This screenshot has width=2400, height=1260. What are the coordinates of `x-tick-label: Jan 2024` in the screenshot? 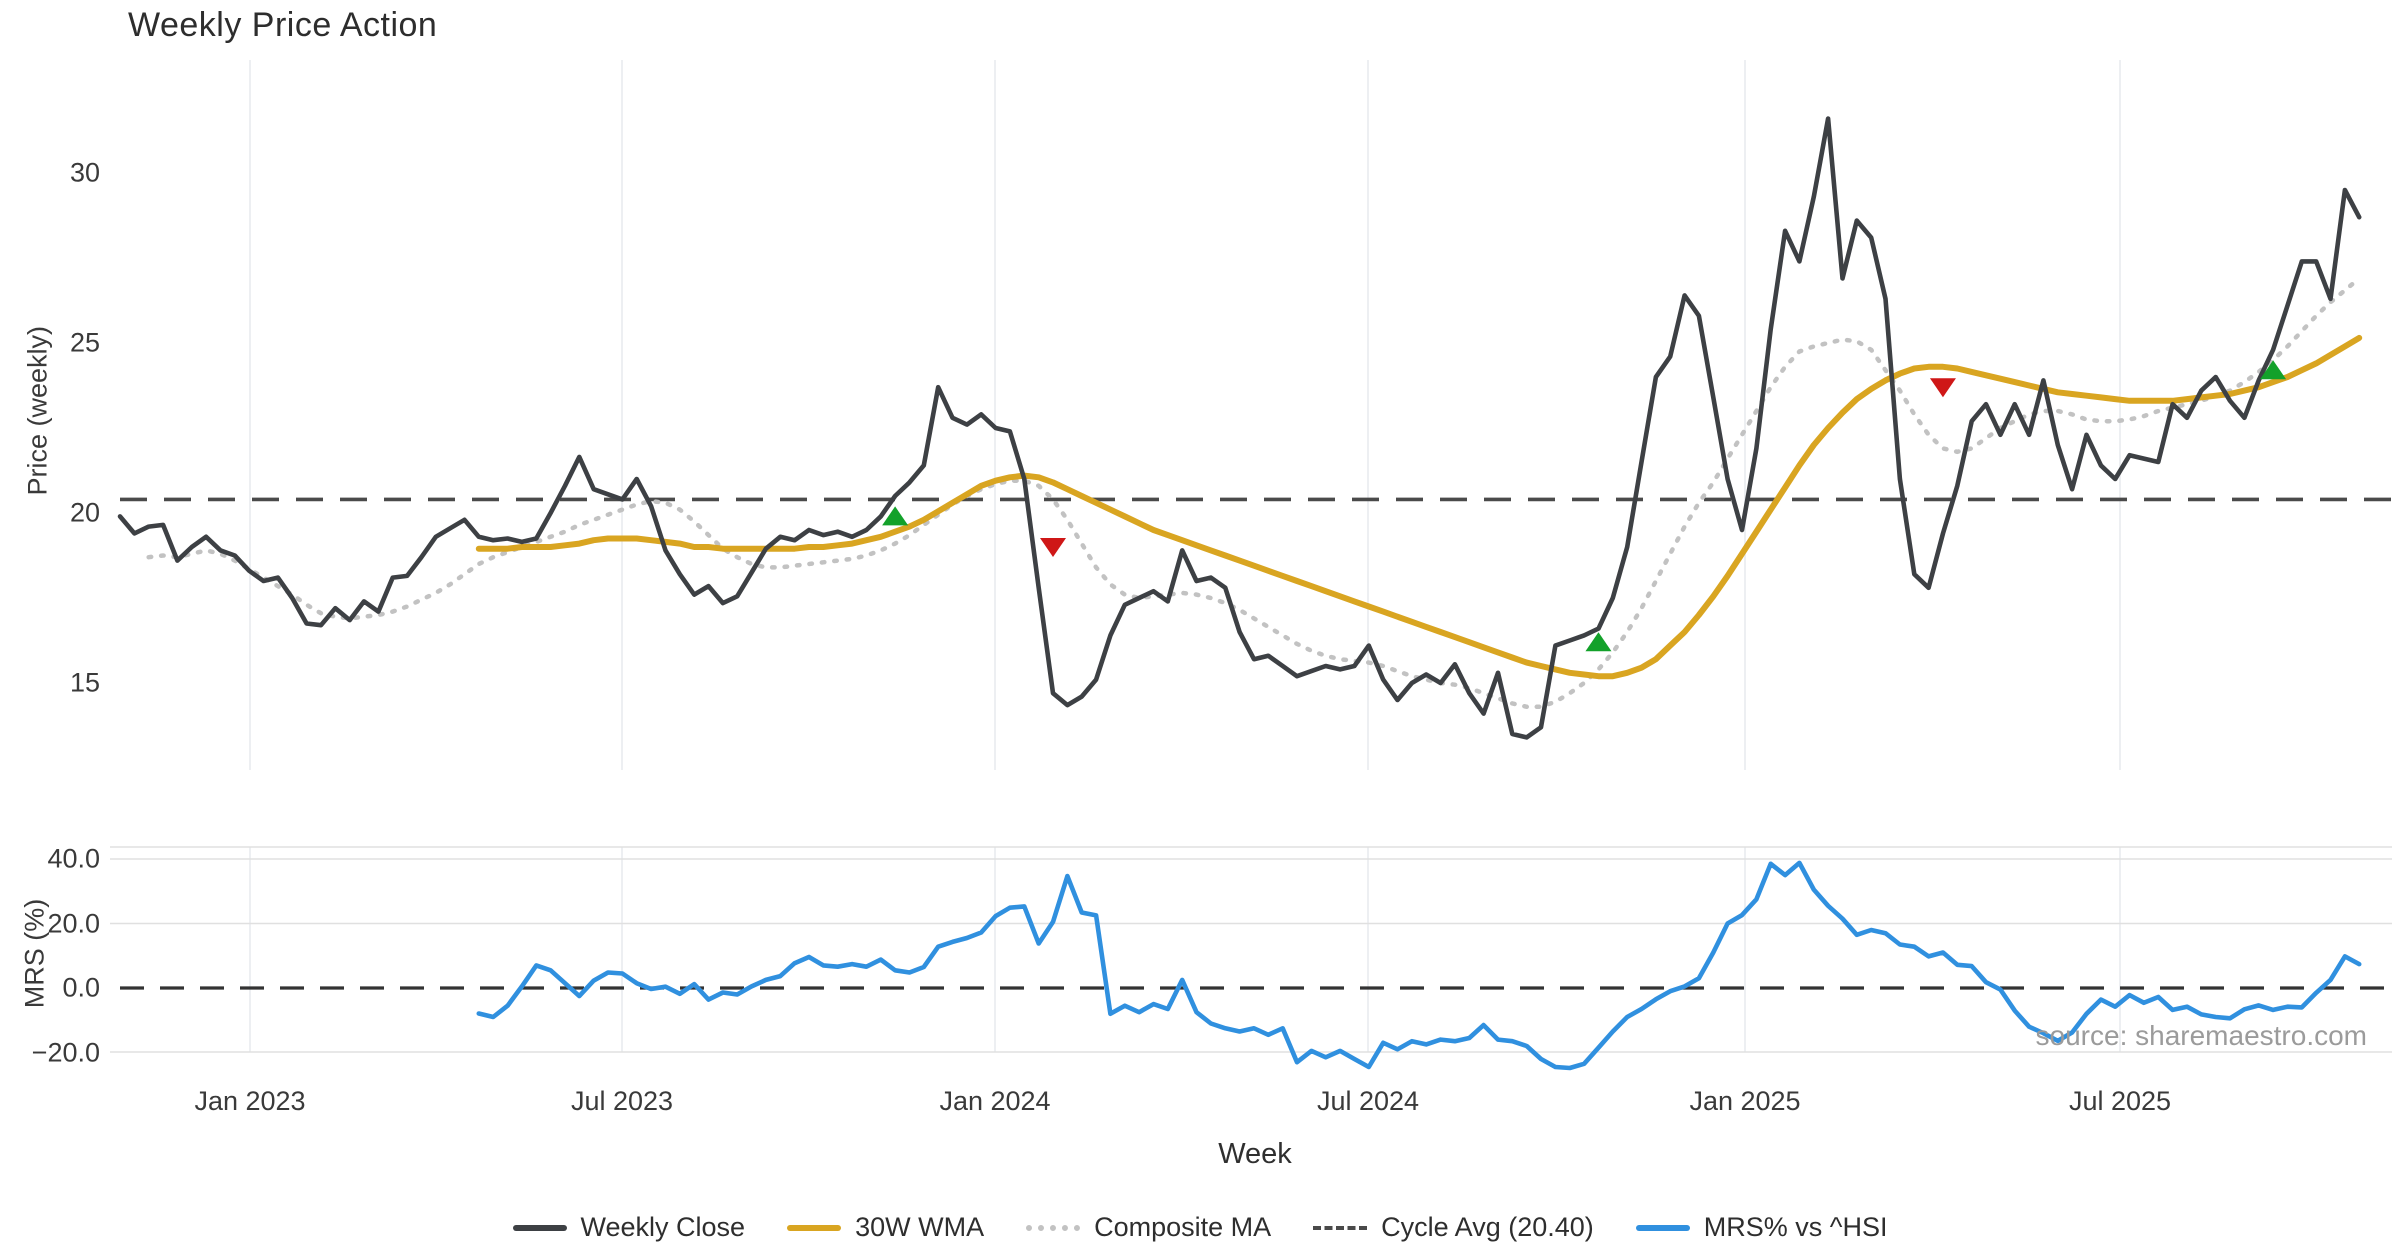 It's located at (995, 1101).